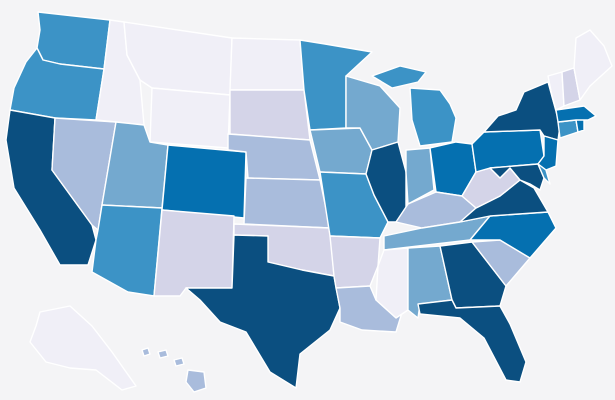  I want to click on state-wyoming, so click(190, 118).